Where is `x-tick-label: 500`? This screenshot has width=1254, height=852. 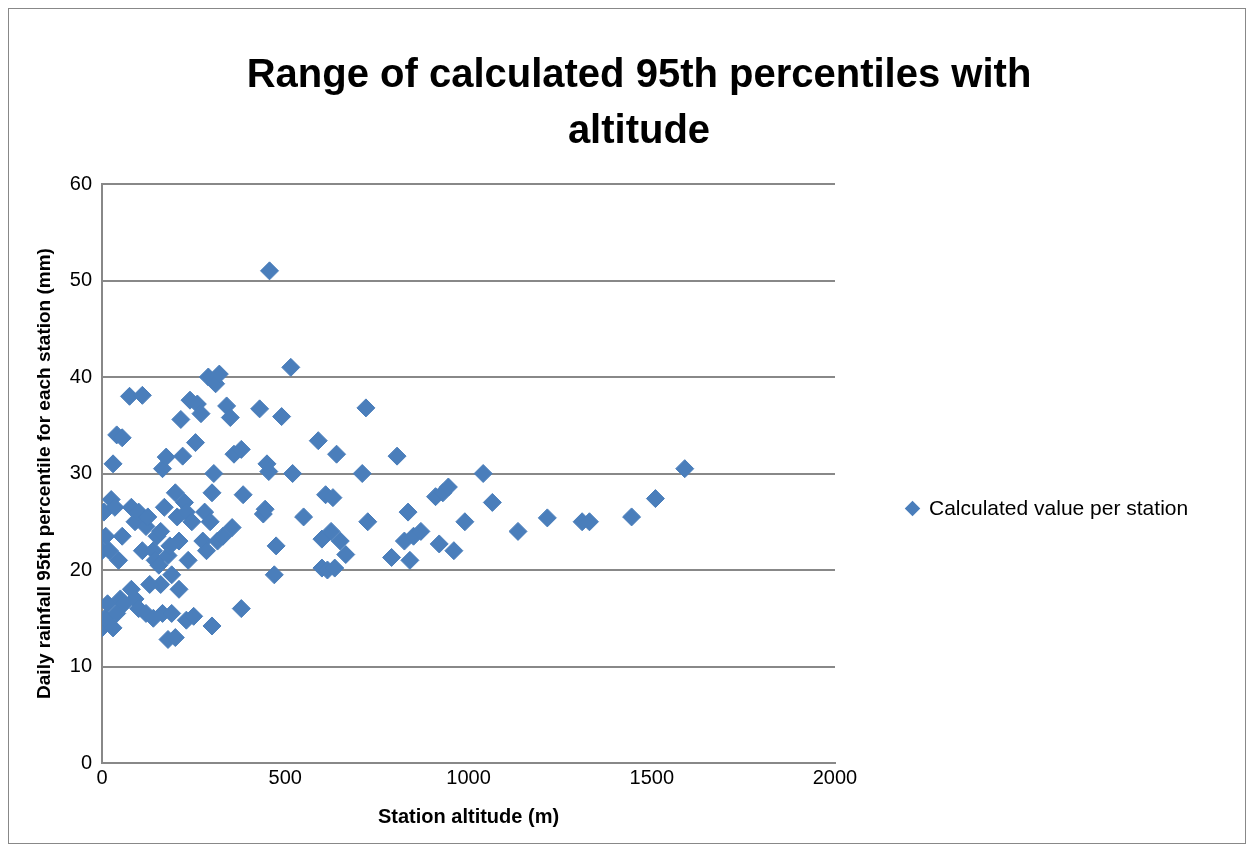 x-tick-label: 500 is located at coordinates (285, 776).